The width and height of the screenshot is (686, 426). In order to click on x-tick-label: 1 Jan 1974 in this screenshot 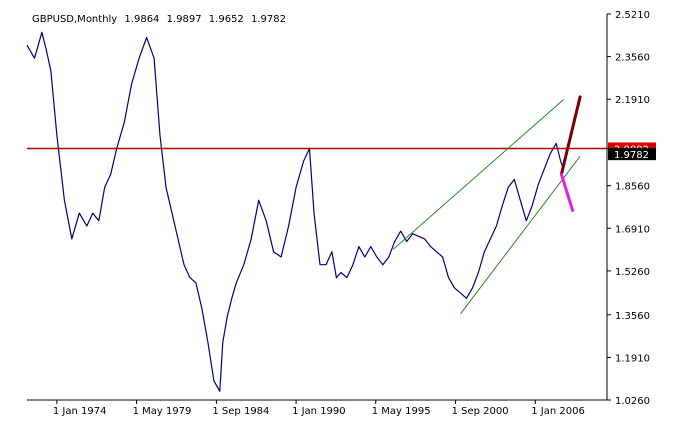, I will do `click(80, 411)`.